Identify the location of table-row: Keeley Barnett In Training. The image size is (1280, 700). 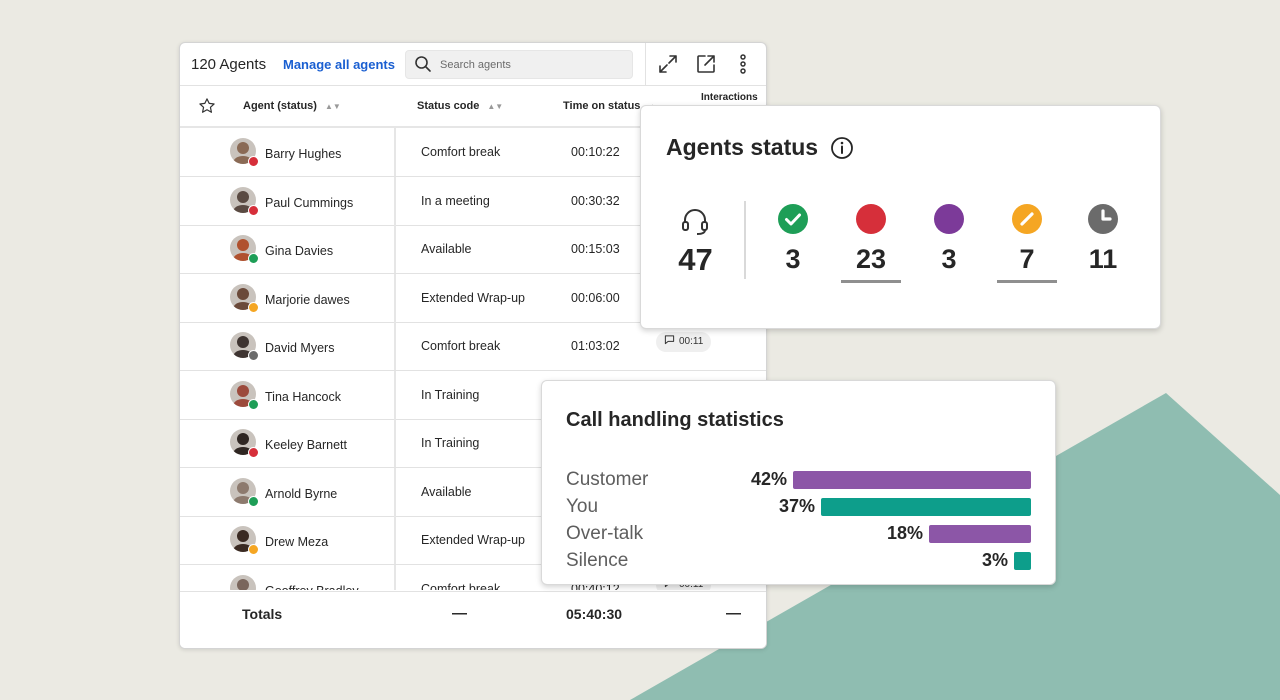
(473, 443).